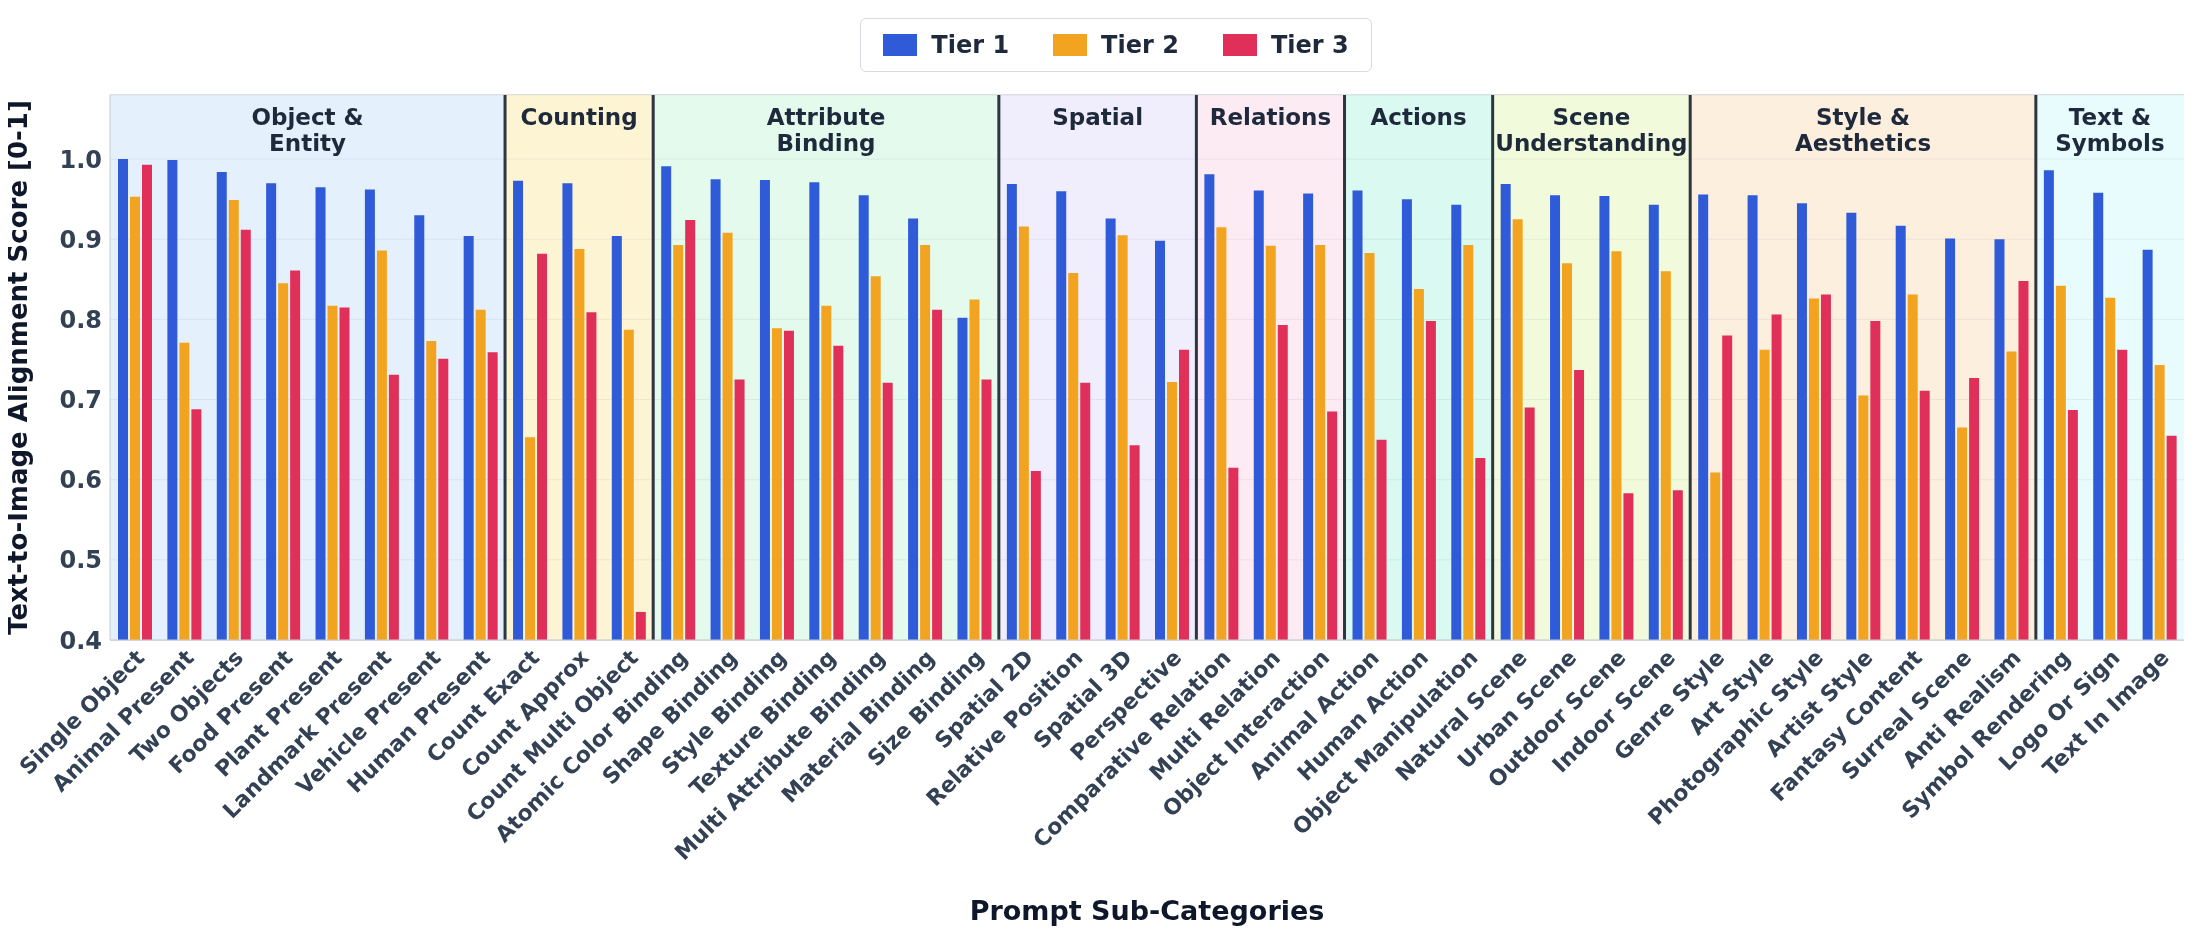  What do you see at coordinates (1591, 130) in the screenshot?
I see `band-label: Scene Understanding` at bounding box center [1591, 130].